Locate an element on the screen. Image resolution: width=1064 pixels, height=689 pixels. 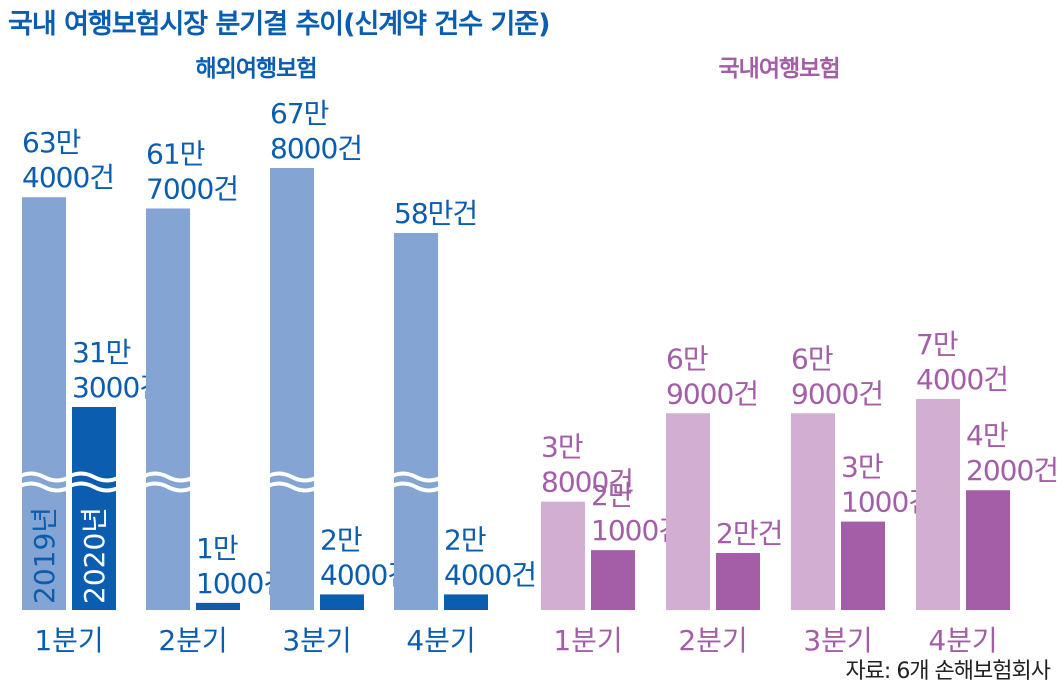
source-note: 자료: 6개 손해보험회사 is located at coordinates (948, 671).